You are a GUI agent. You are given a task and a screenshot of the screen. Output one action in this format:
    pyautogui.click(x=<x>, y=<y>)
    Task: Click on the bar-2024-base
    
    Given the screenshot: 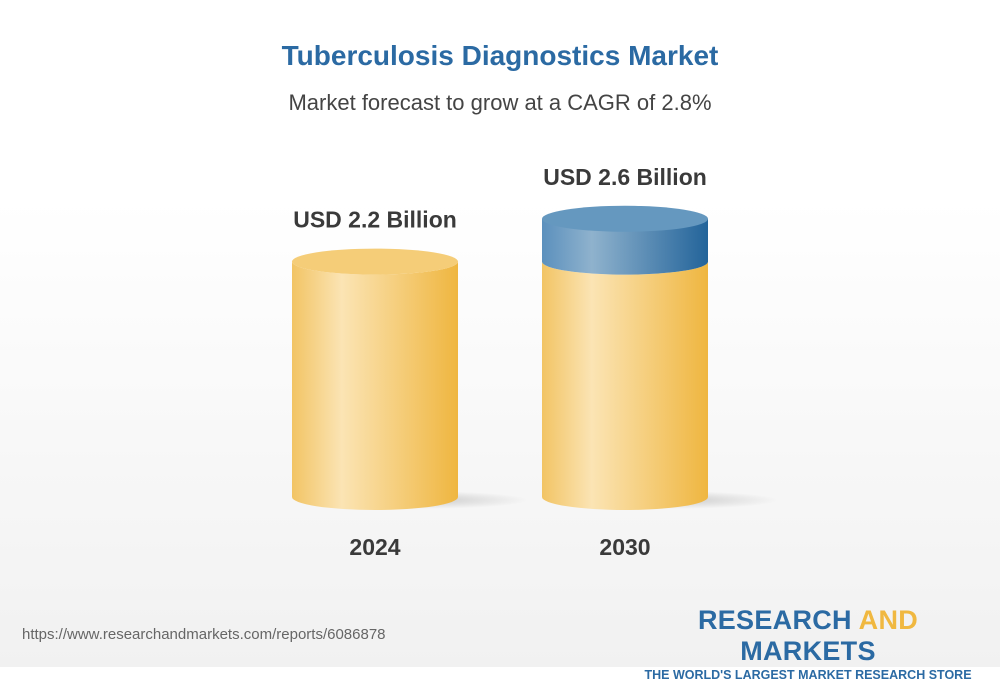 What is the action you would take?
    pyautogui.click(x=375, y=385)
    